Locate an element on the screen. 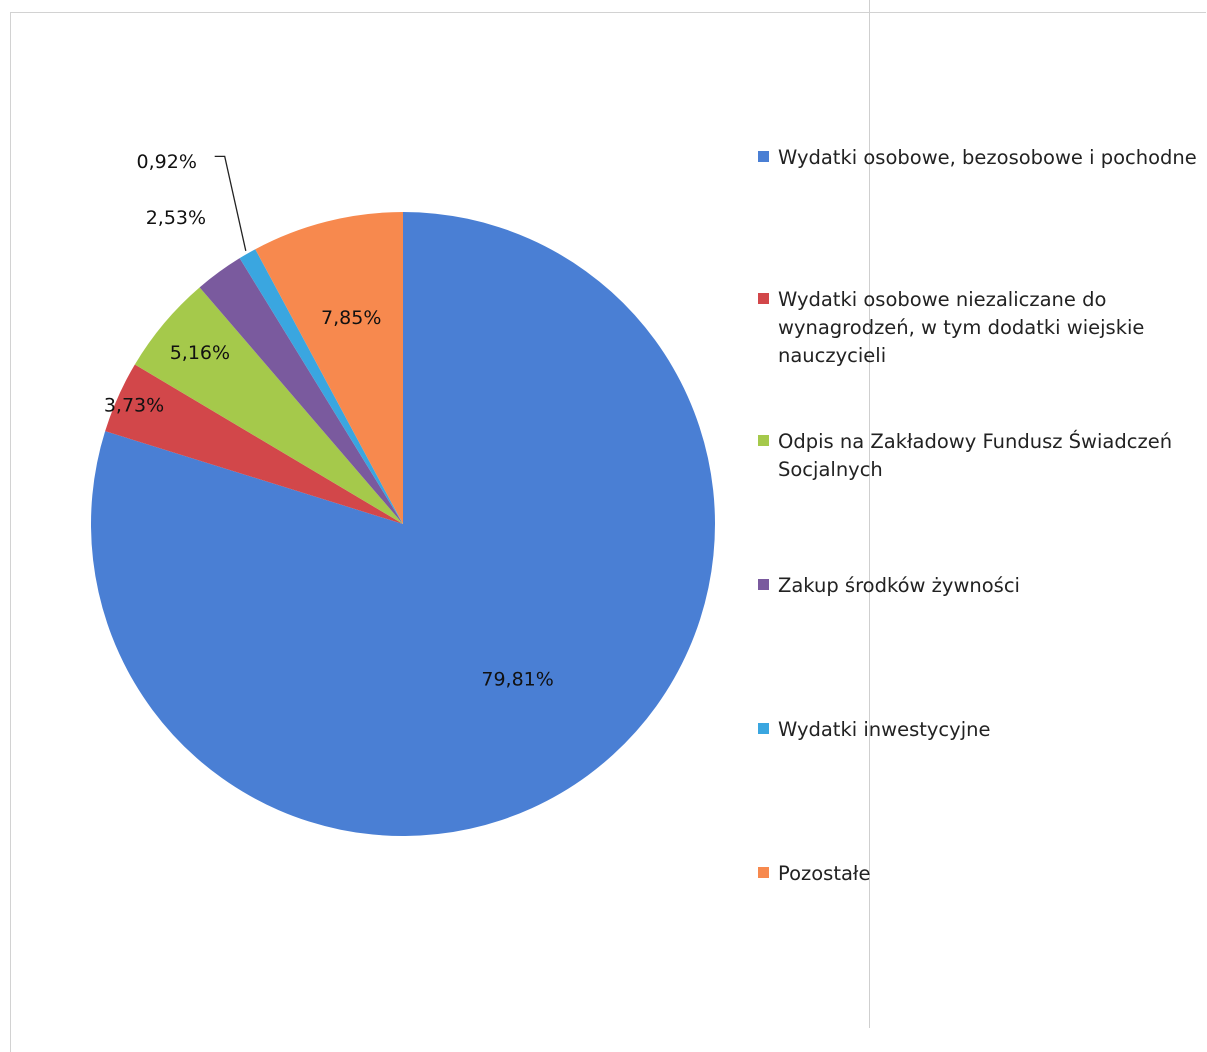 The image size is (1207, 1052). data-label: 79,81% is located at coordinates (517, 679).